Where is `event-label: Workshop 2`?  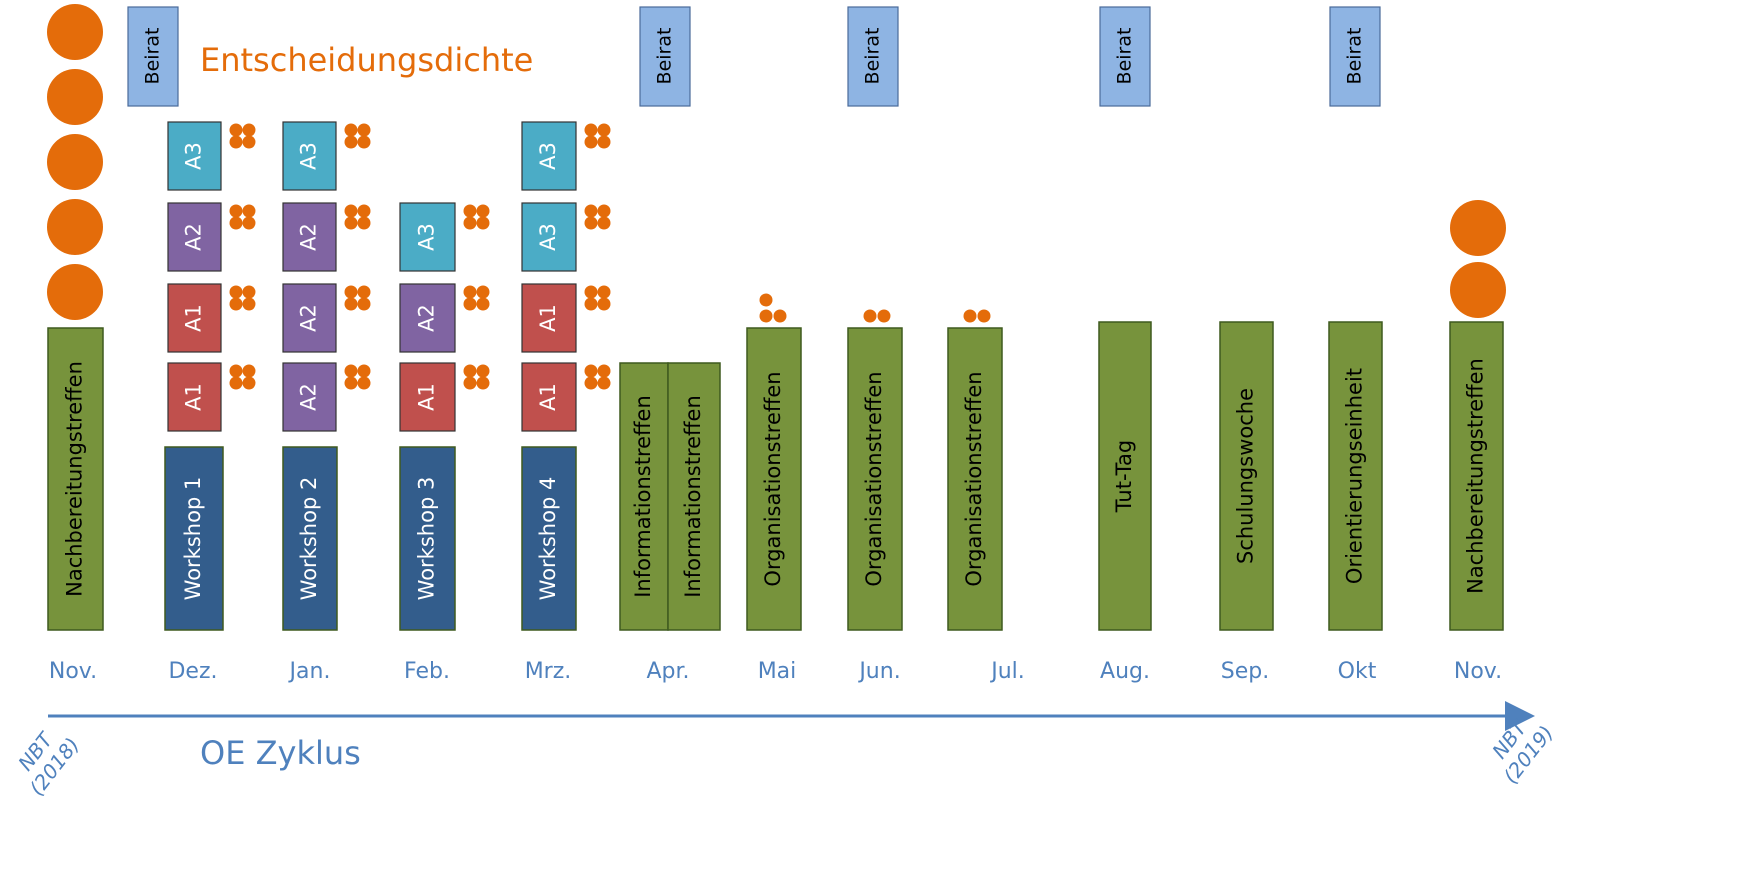
event-label: Workshop 2 is located at coordinates (309, 539).